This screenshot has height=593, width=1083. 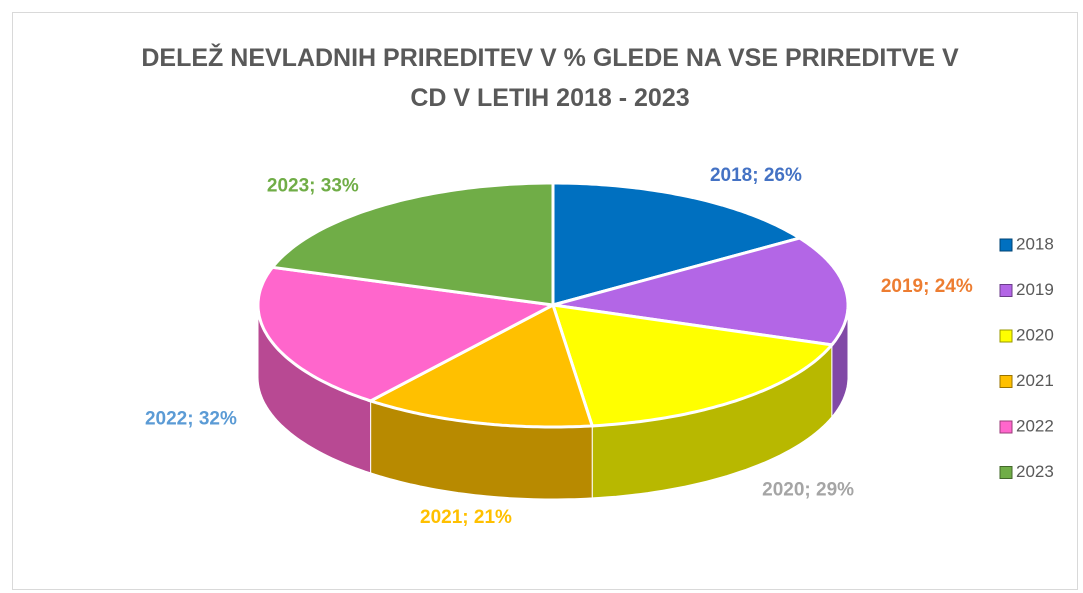 What do you see at coordinates (191, 419) in the screenshot?
I see `data-label: 2022; 32%` at bounding box center [191, 419].